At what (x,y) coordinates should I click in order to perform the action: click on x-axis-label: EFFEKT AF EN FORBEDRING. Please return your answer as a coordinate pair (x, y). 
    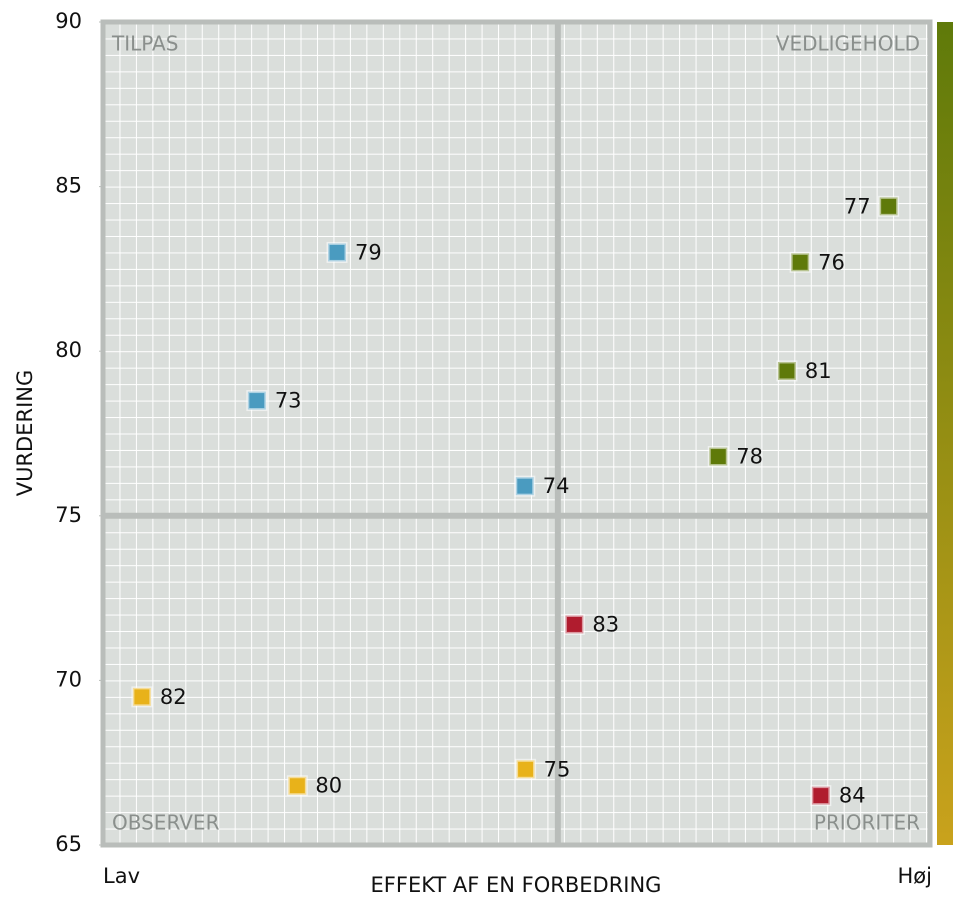
    Looking at the image, I should click on (516, 885).